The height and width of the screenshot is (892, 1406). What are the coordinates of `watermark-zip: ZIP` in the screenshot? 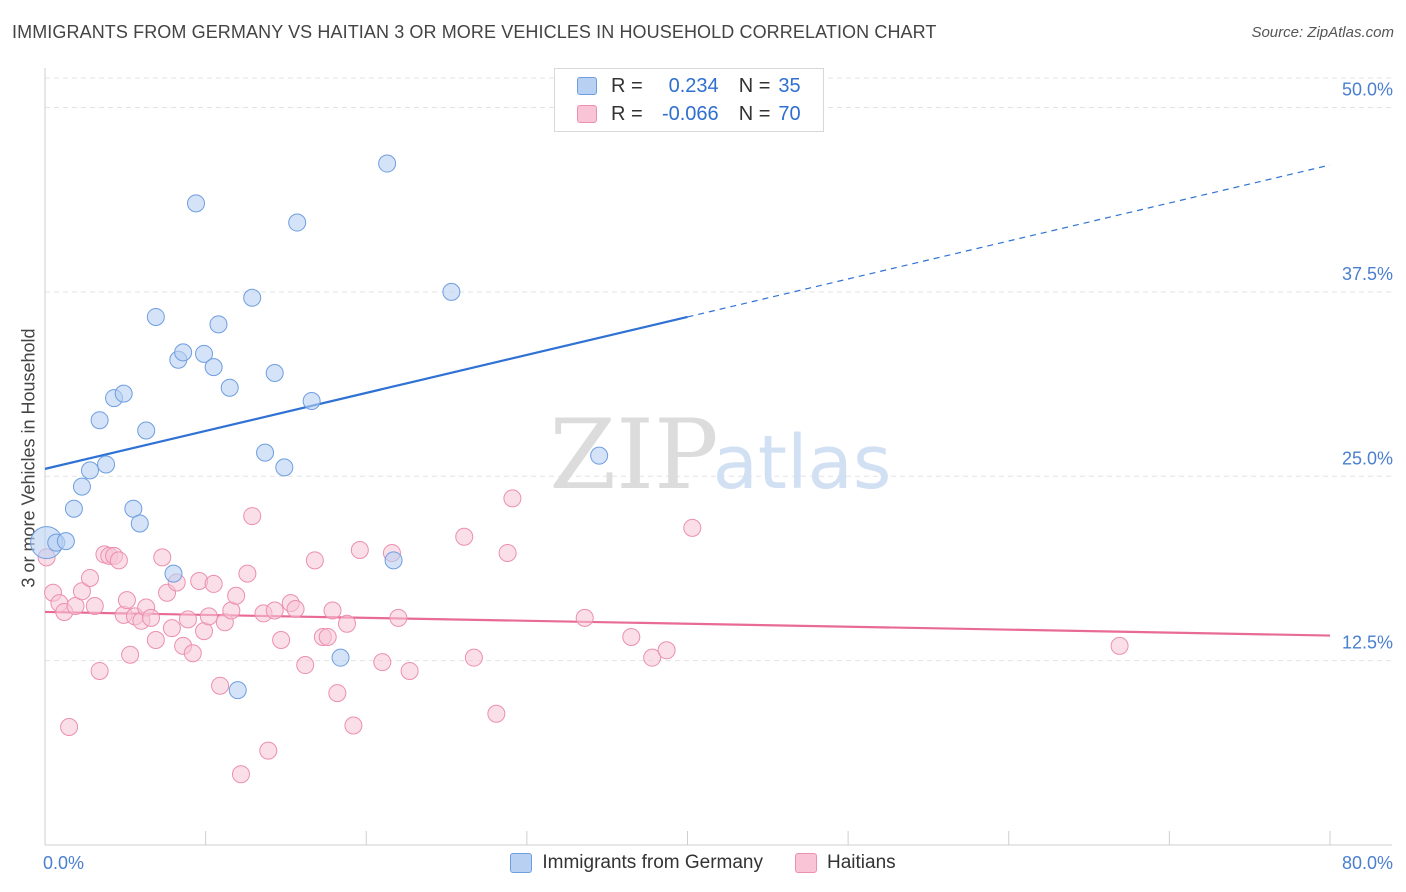 It's located at (633, 455).